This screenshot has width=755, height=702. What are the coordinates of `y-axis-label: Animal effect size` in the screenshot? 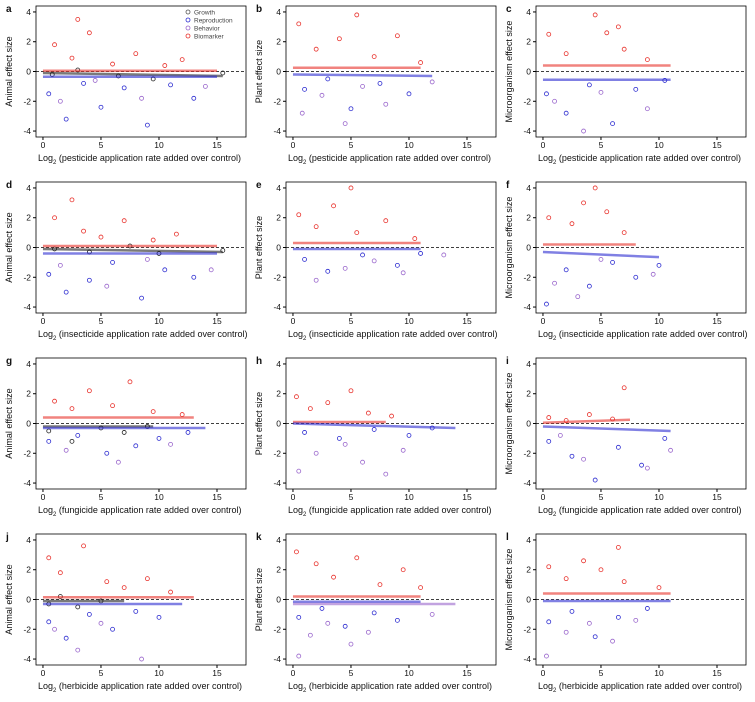 It's located at (9, 423).